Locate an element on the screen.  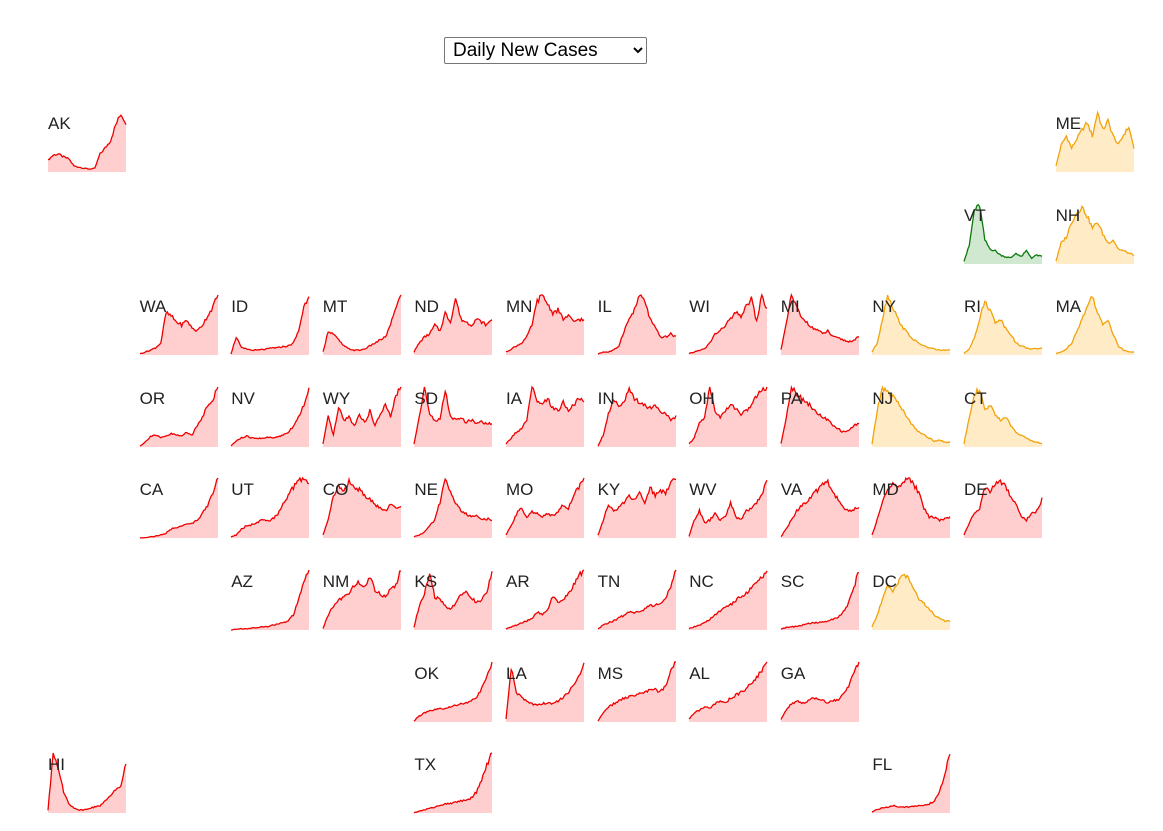
state-tile-ky: KY is located at coordinates (636, 506).